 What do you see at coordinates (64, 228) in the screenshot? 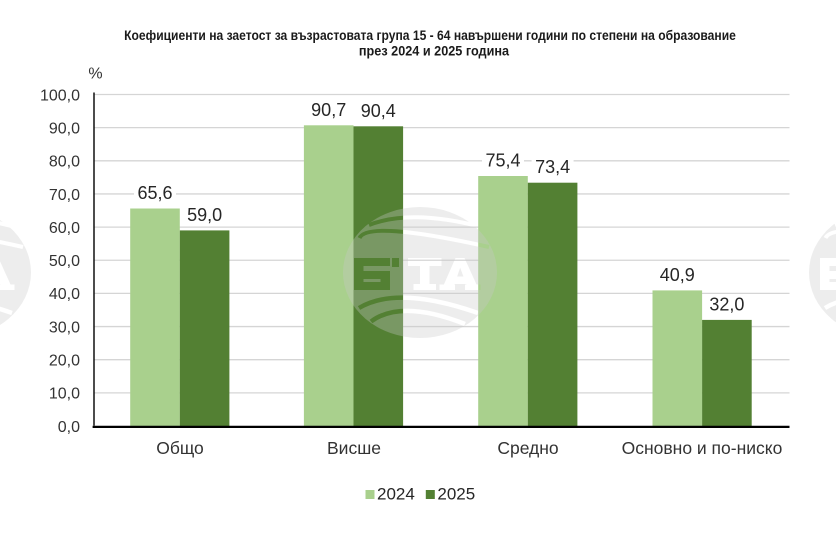
I see `svg-text: 60,0` at bounding box center [64, 228].